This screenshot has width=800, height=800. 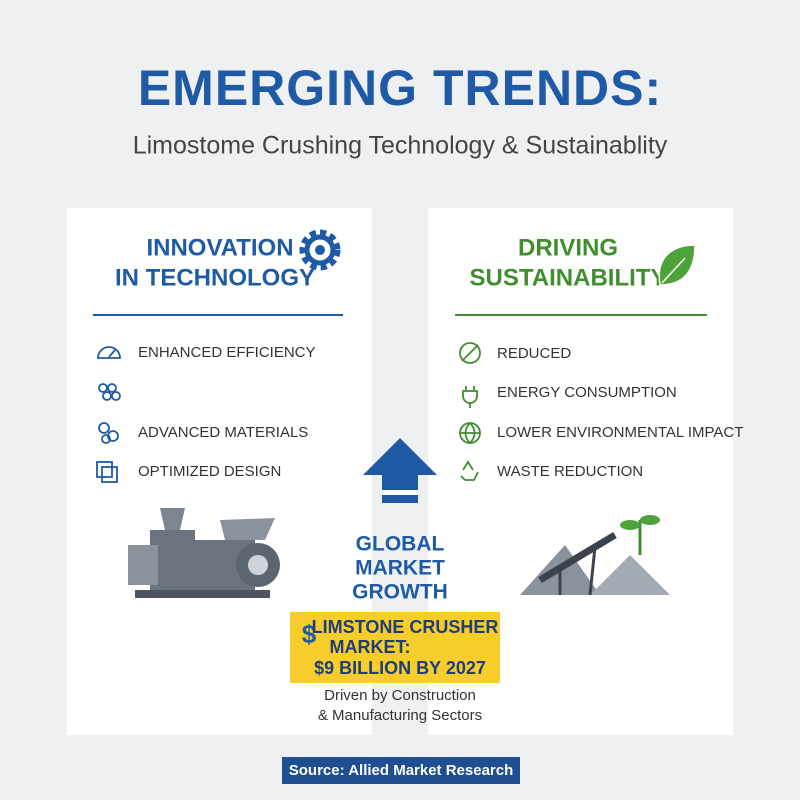 What do you see at coordinates (227, 352) in the screenshot?
I see `item: ENHANCED EFFICIENCY` at bounding box center [227, 352].